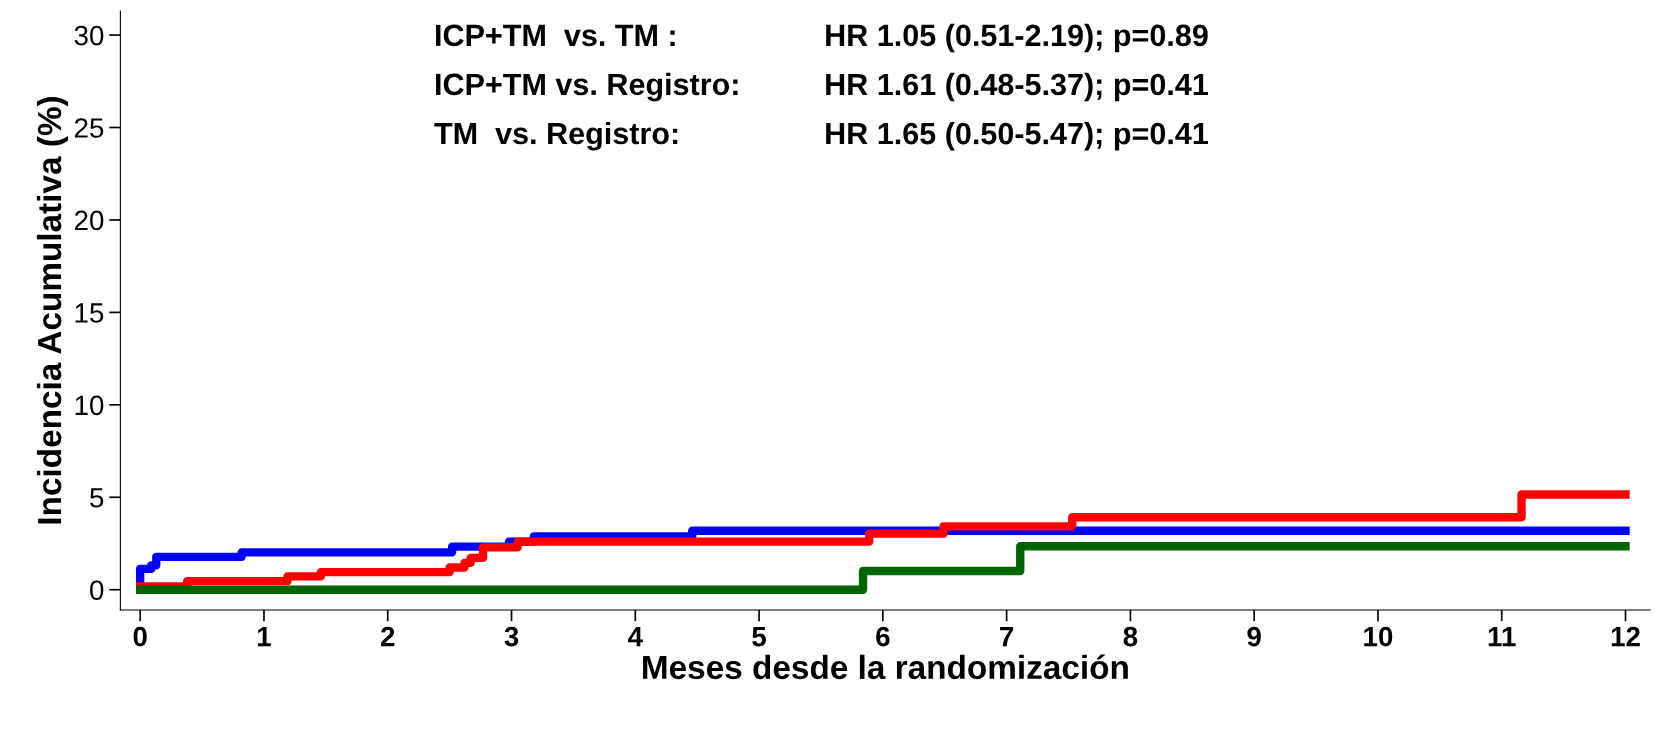  Describe the element at coordinates (587, 87) in the screenshot. I see `annotation: ICP+TM vs. Registro:` at that location.